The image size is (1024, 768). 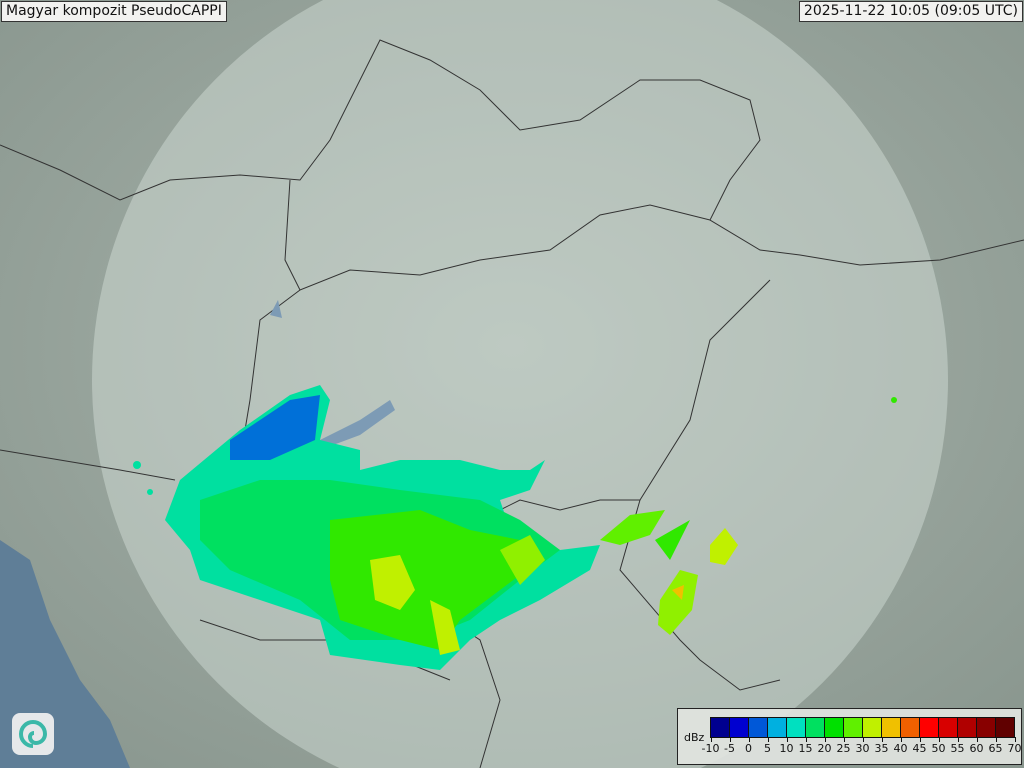 I want to click on swirl-logo-icon, so click(x=33, y=734).